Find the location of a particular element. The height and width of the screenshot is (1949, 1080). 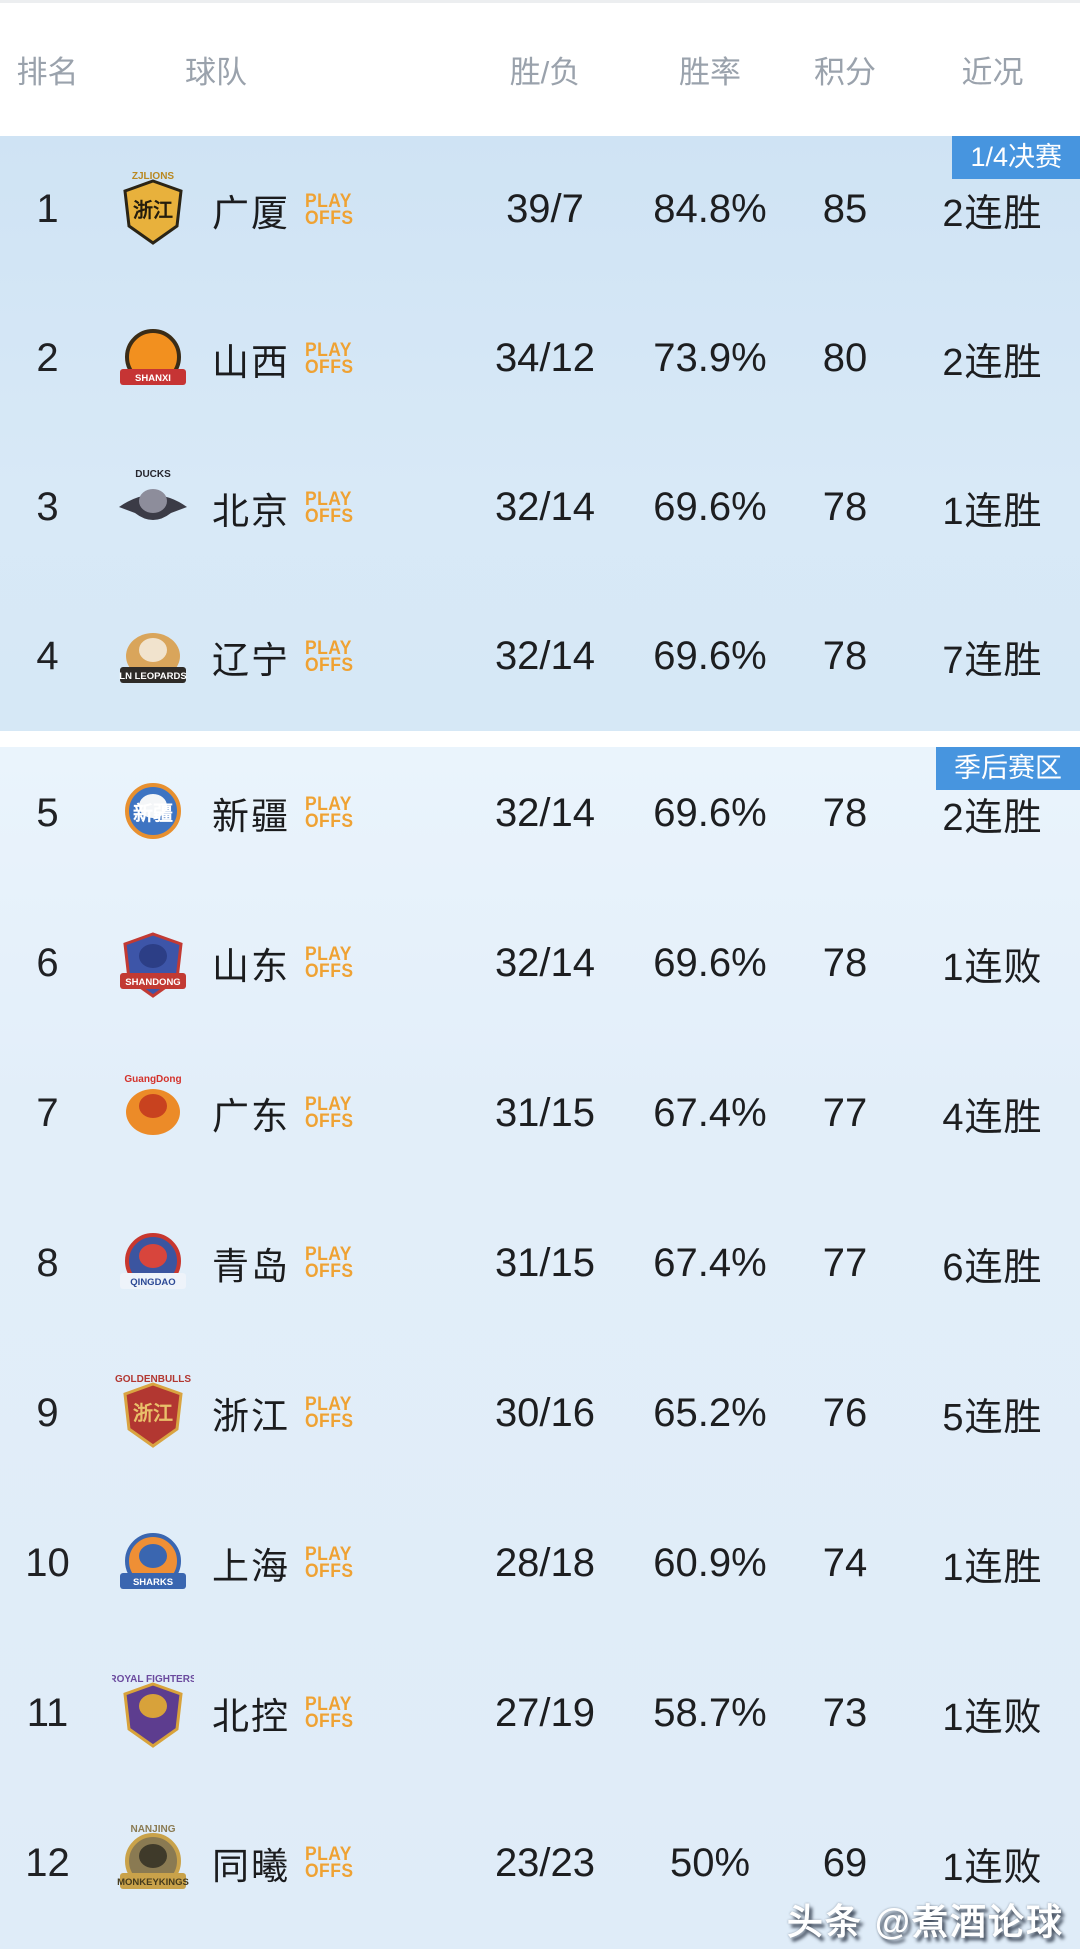

table-row: 8 QINGDAO 青岛 PLAY OFFS 31/15 67.4% 77 6连胜 is located at coordinates (540, 1263).